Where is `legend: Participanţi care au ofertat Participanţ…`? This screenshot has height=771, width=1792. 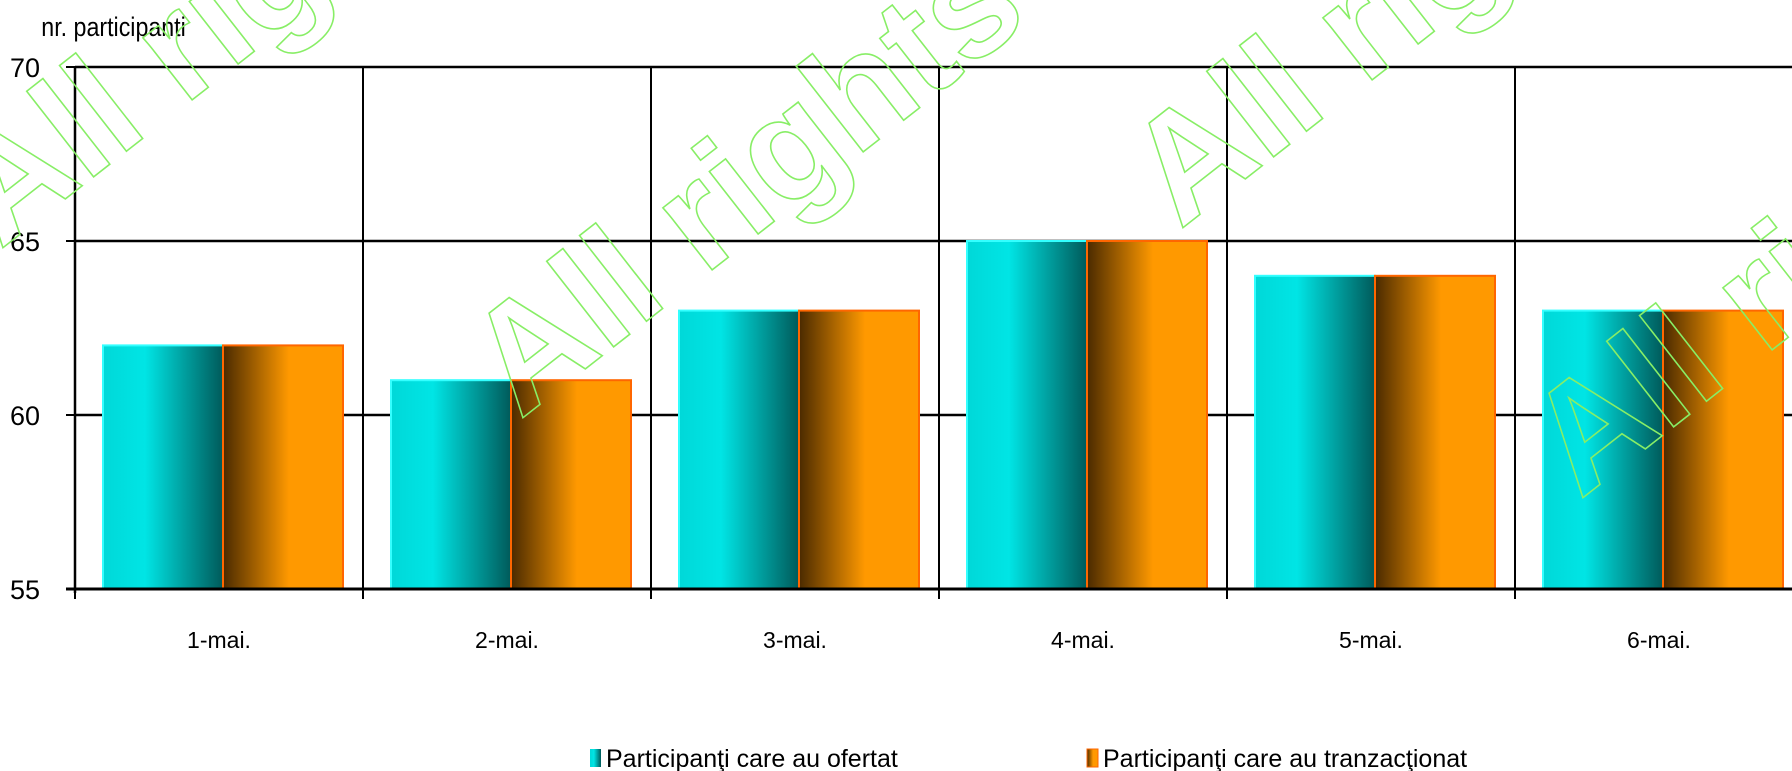 legend: Participanţi care au ofertat Participanţ… is located at coordinates (1028, 758).